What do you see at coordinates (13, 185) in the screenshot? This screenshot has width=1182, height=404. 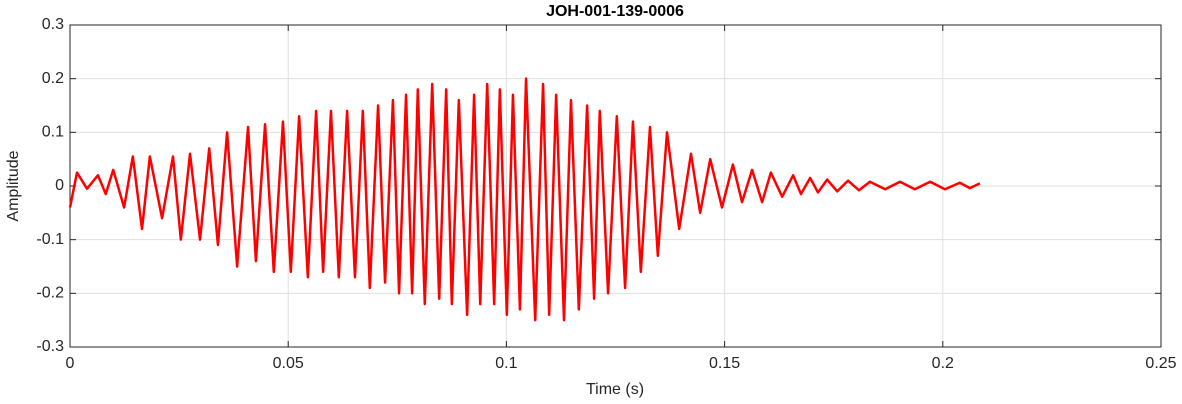 I see `y-axis-label: Amplitude` at bounding box center [13, 185].